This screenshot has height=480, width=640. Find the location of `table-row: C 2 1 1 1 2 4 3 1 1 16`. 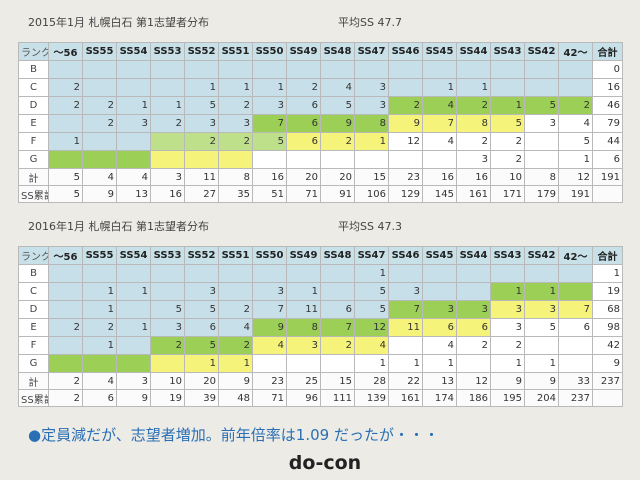

table-row: C 2 1 1 1 2 4 3 1 1 16 is located at coordinates (320, 87).